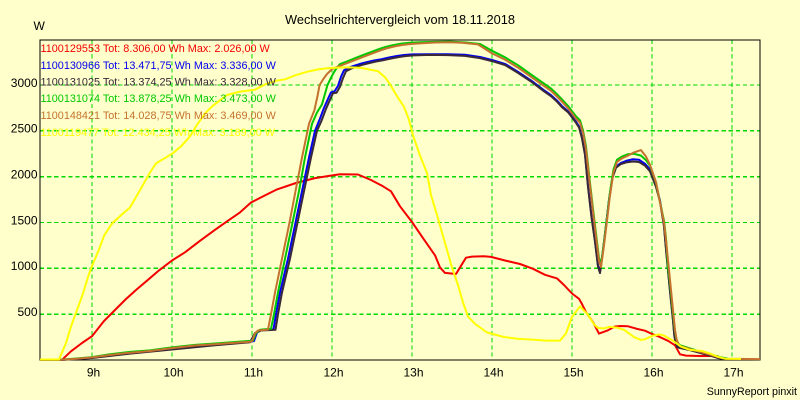 This screenshot has width=800, height=400. I want to click on svg-text: 2000, so click(24, 175).